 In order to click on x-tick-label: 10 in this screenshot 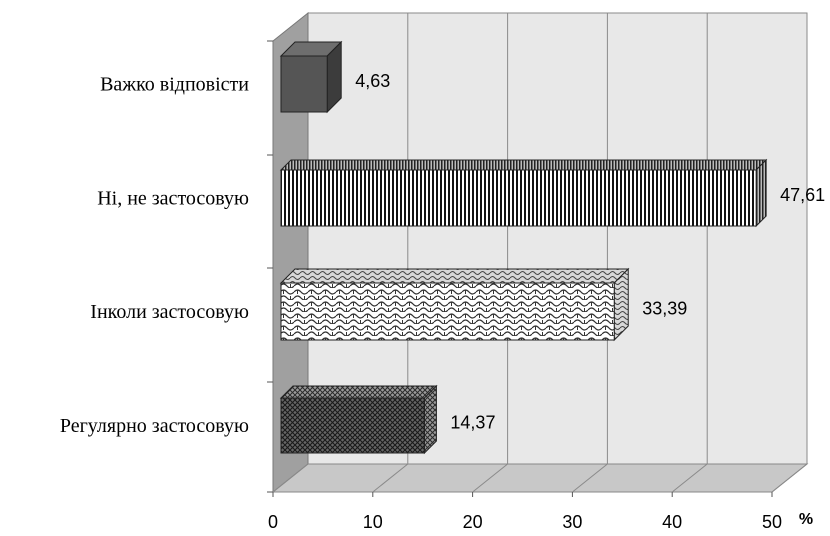, I will do `click(373, 522)`.